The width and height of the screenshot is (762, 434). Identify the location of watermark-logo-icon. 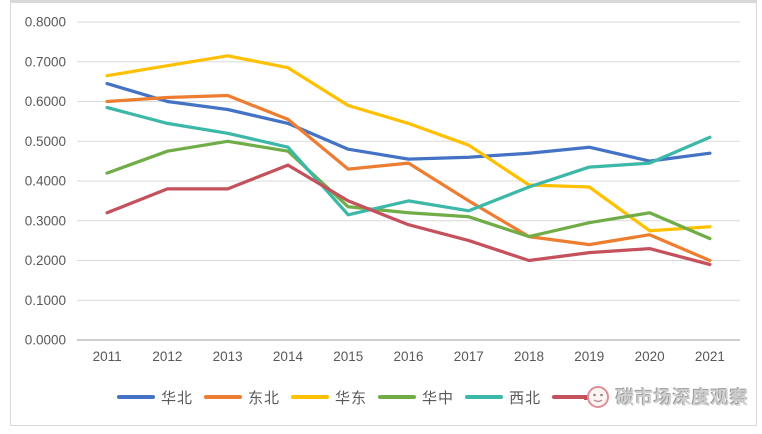
(596, 397).